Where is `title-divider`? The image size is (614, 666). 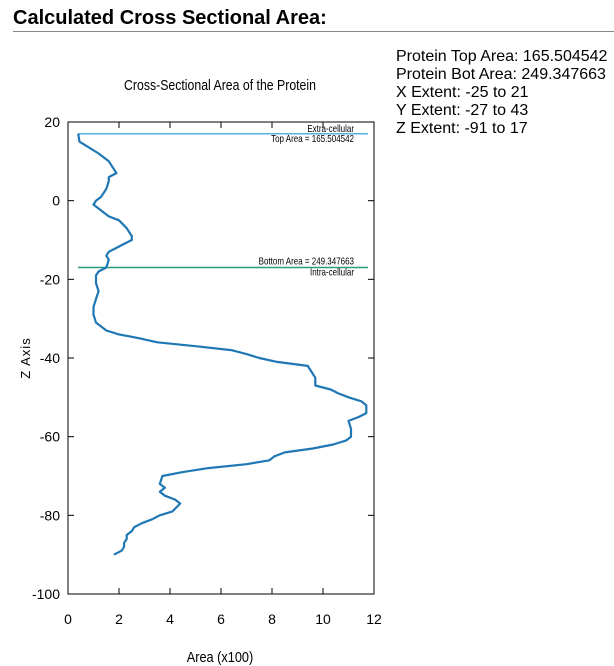
title-divider is located at coordinates (313, 31).